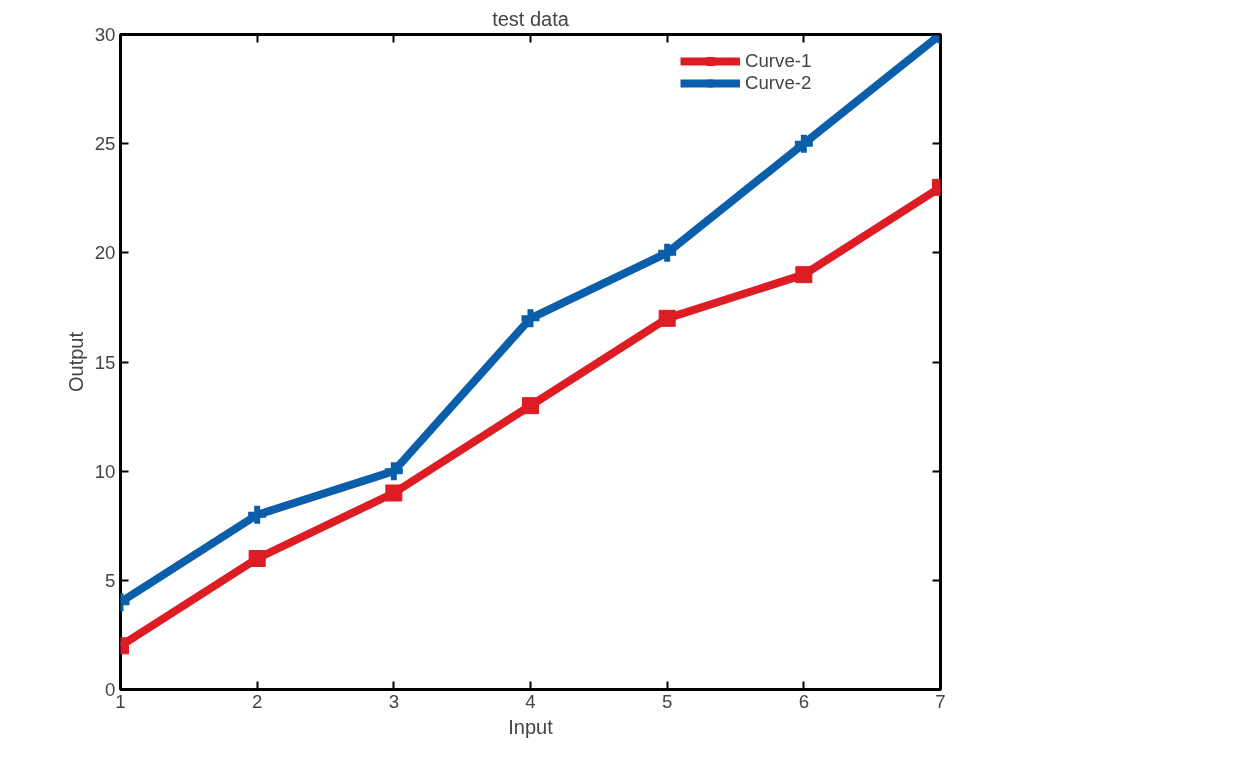  What do you see at coordinates (804, 701) in the screenshot?
I see `x-tick-label: 6` at bounding box center [804, 701].